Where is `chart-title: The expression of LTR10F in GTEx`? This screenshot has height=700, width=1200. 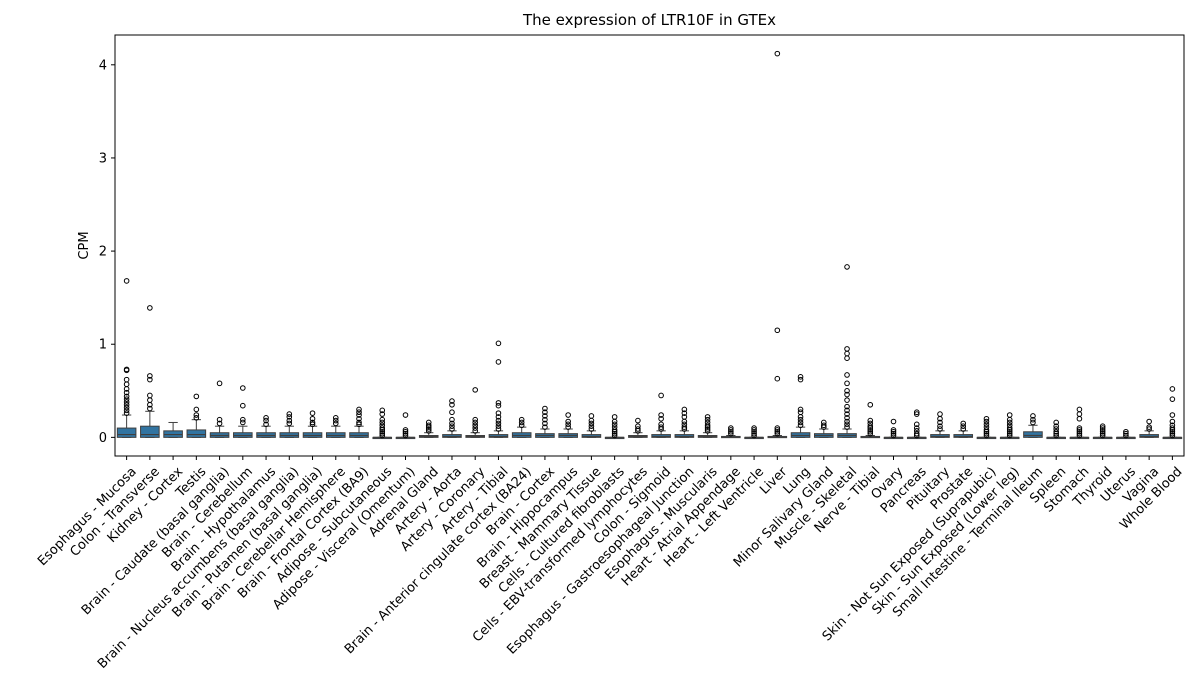
chart-title: The expression of LTR10F in GTEx is located at coordinates (649, 20).